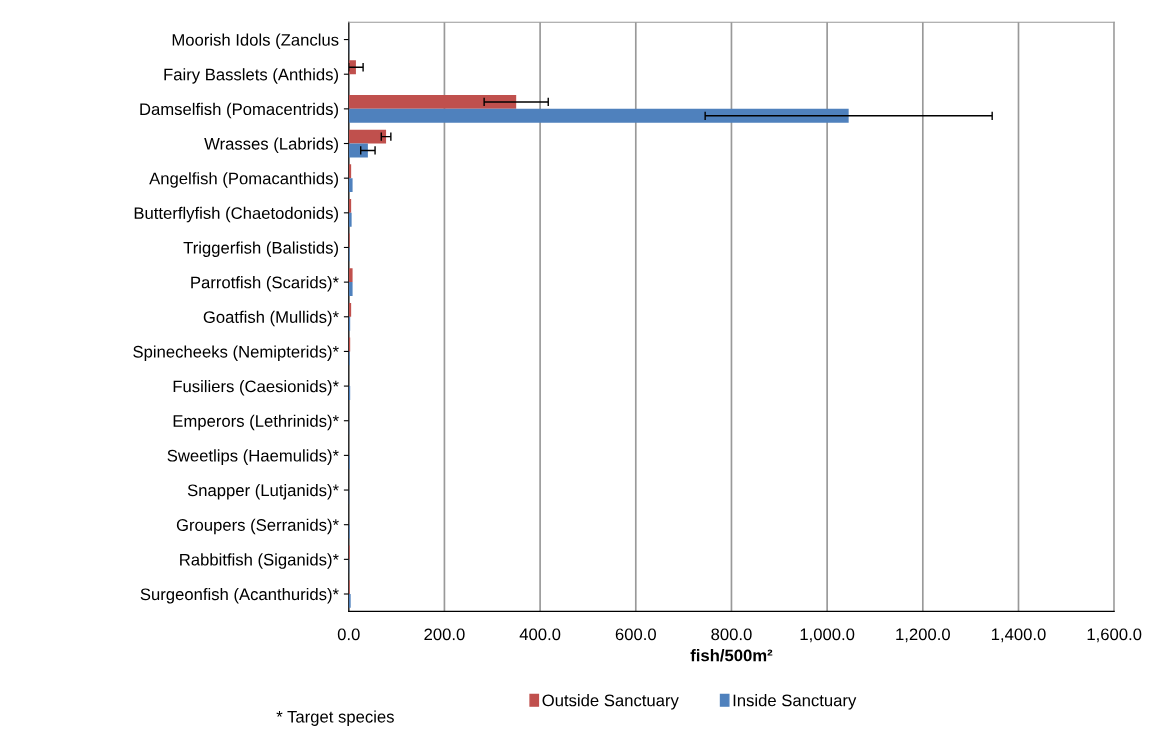 Image resolution: width=1151 pixels, height=741 pixels. I want to click on y-tick-label: Moorish Idols (Zanclus, so click(255, 41).